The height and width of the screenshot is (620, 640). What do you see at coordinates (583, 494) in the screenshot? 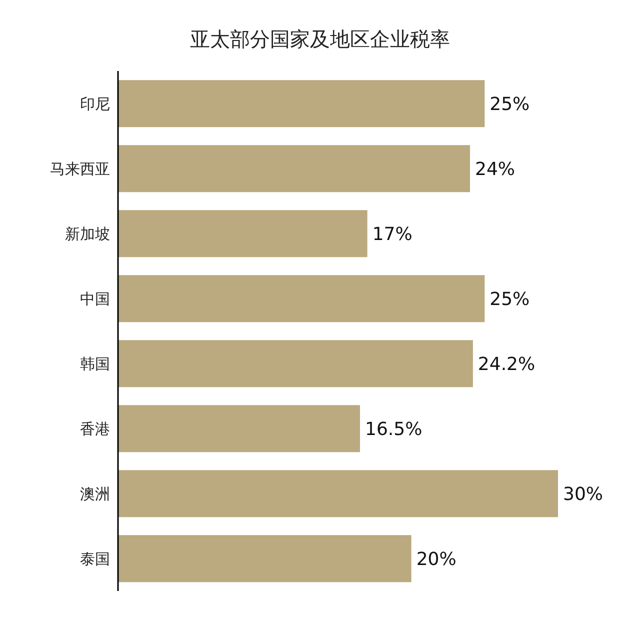
I see `data-label: 30%` at bounding box center [583, 494].